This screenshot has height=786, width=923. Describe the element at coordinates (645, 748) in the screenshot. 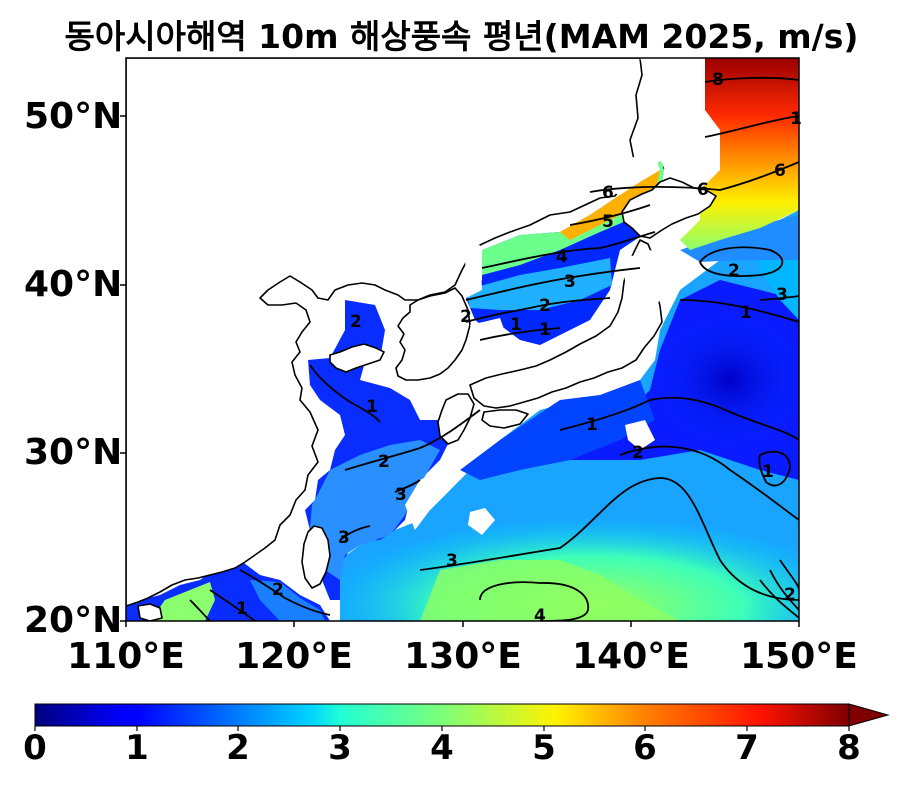

I see `colorbar-tick: 6` at that location.